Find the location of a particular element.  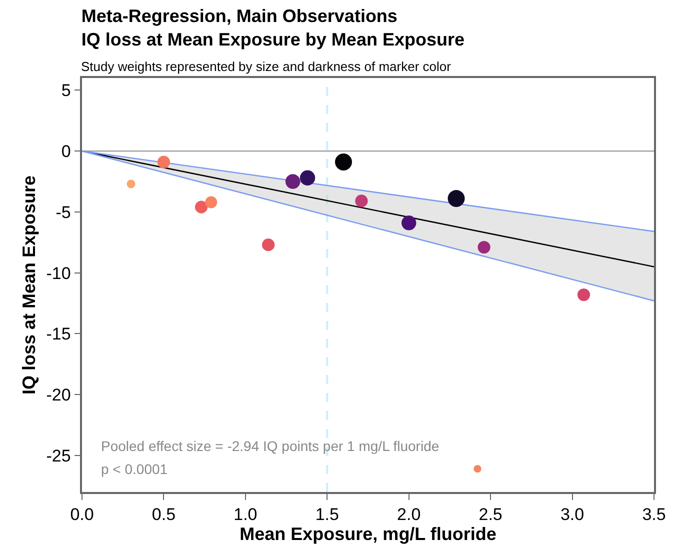

x-tick-label: 2.0 is located at coordinates (409, 514).